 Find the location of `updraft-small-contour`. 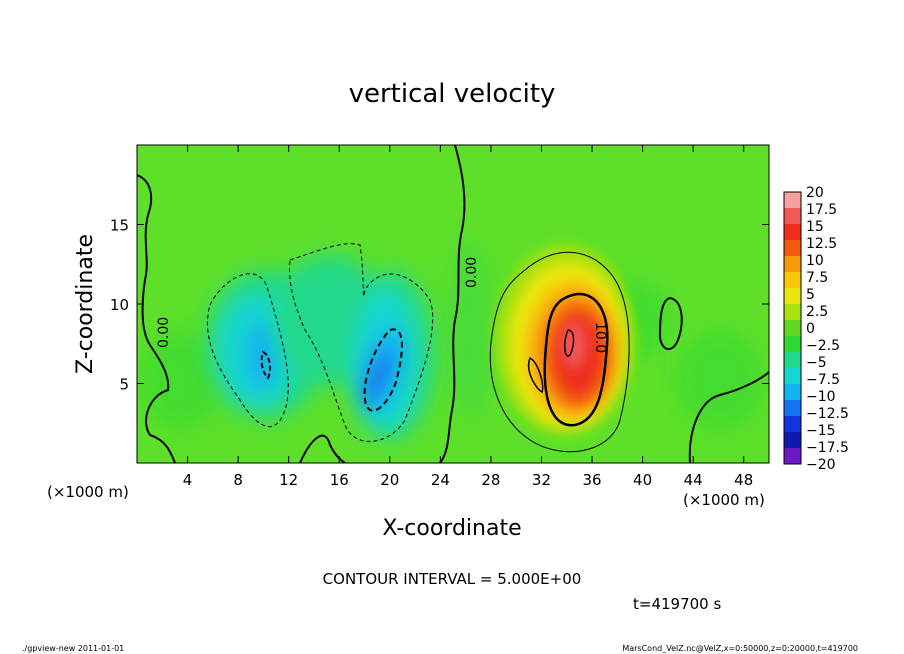

updraft-small-contour is located at coordinates (536, 375).